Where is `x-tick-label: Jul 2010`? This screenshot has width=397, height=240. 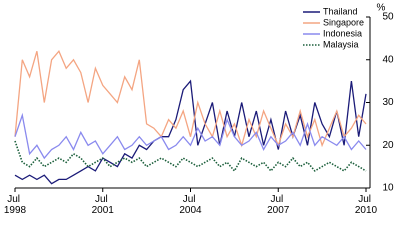
x-tick-label: Jul 2010 is located at coordinates (366, 205).